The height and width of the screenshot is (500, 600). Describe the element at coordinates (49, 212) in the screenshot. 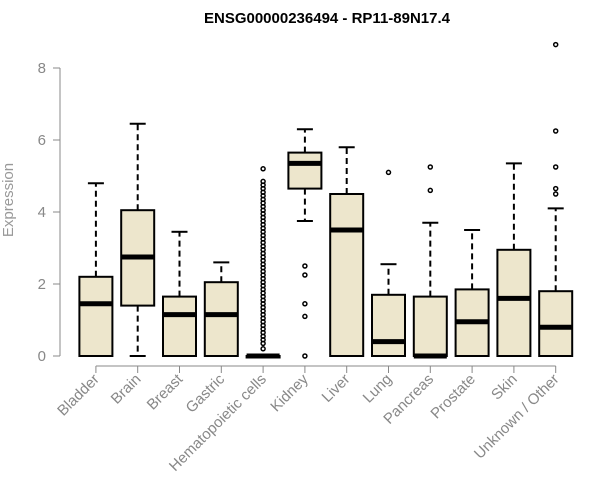

I see `y-axis: 0 2 4 6 8` at that location.